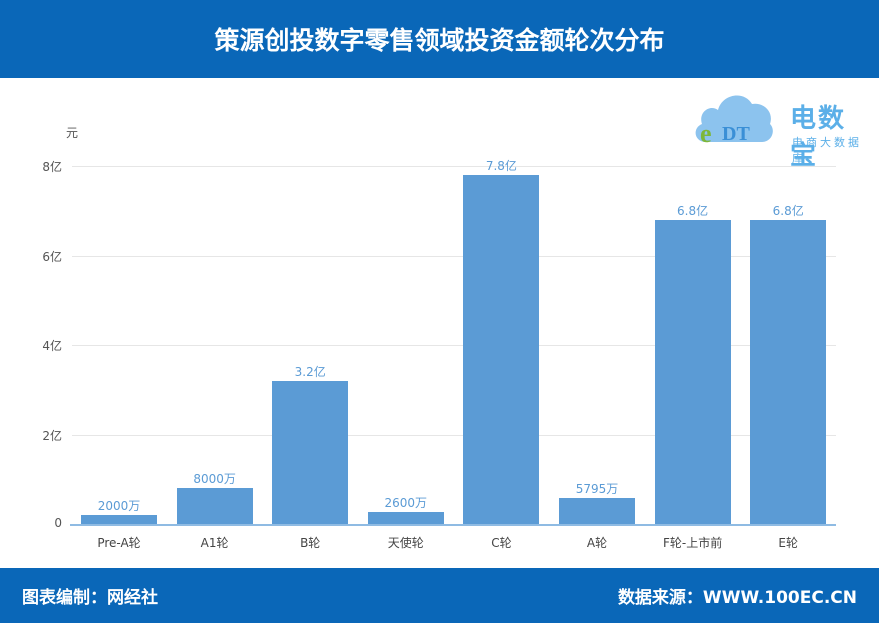 The image size is (879, 623). I want to click on cloud-logo-icon: e DT, so click(734, 121).